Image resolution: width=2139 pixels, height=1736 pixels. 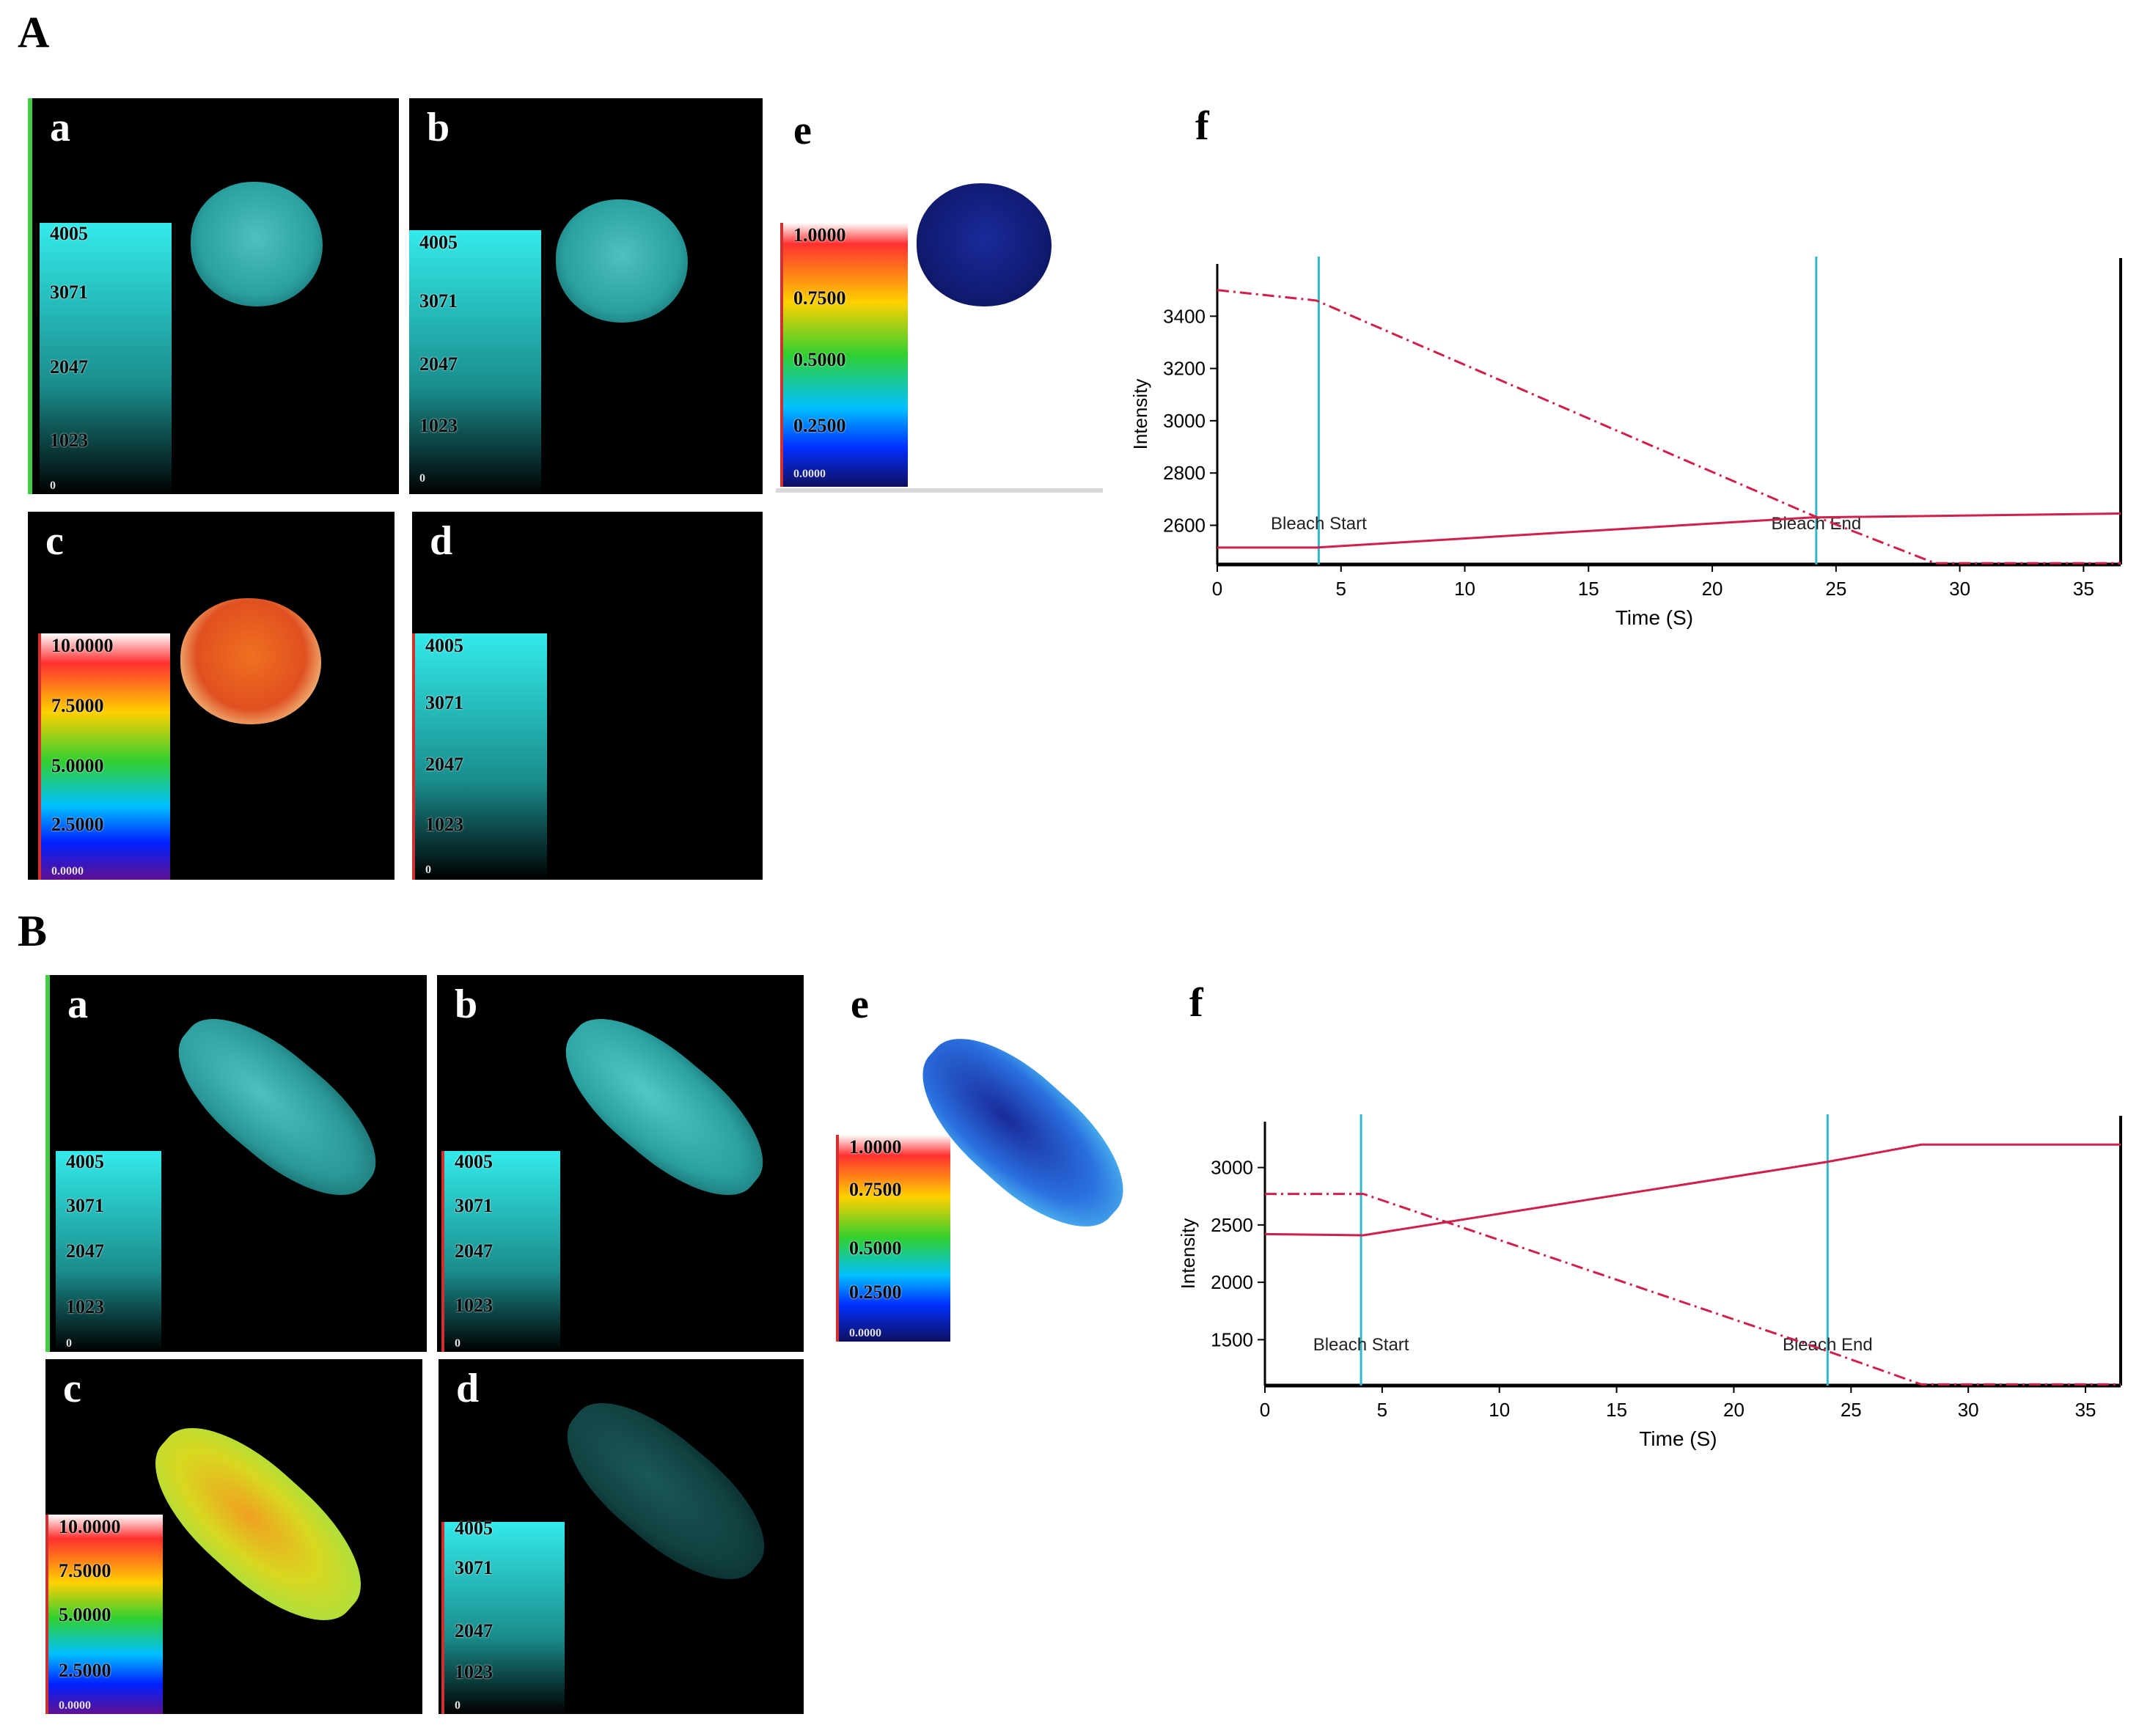 I want to click on panel-a-a: a 4005 3071 2047 1023 0, so click(x=214, y=296).